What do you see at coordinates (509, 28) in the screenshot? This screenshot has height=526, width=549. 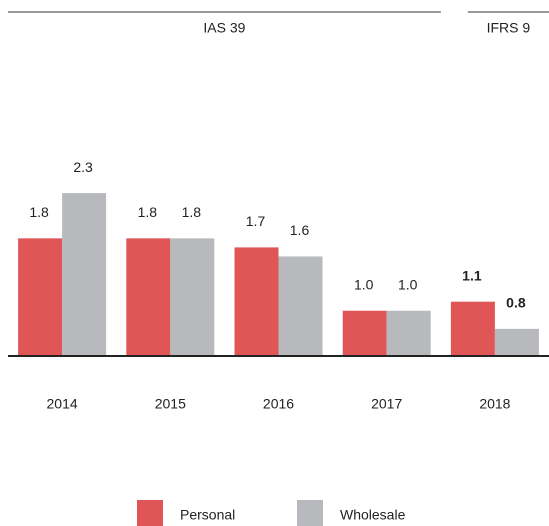 I see `period-label: IFRS 9` at bounding box center [509, 28].